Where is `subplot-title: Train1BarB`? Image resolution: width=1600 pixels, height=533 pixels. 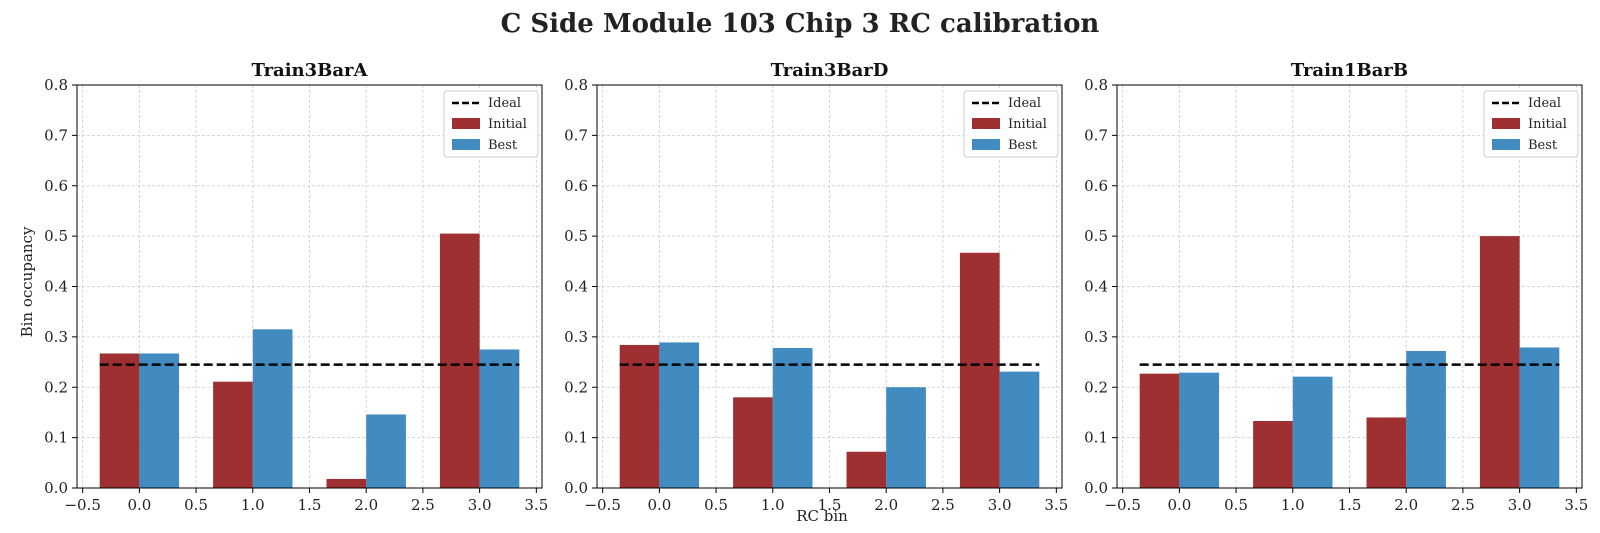
subplot-title: Train1BarB is located at coordinates (1349, 70).